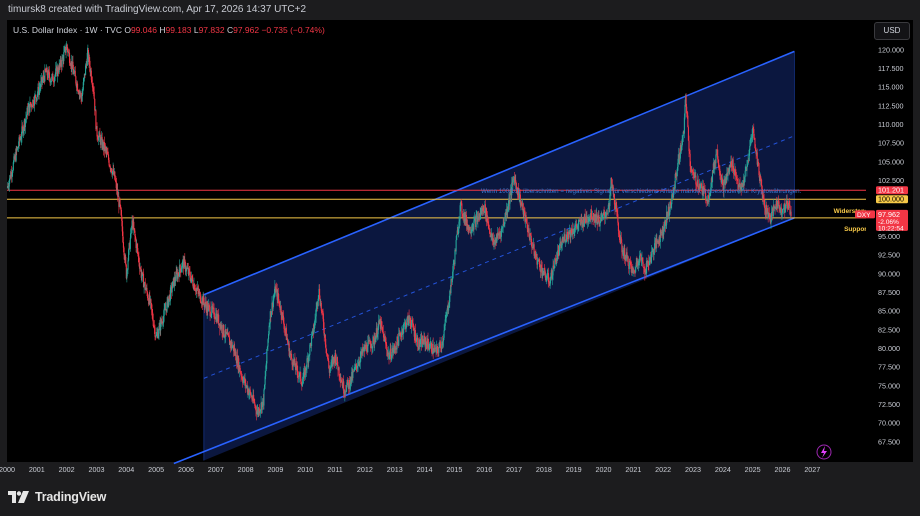 This screenshot has height=516, width=920. Describe the element at coordinates (604, 469) in the screenshot. I see `x-tick-label: 2020` at that location.